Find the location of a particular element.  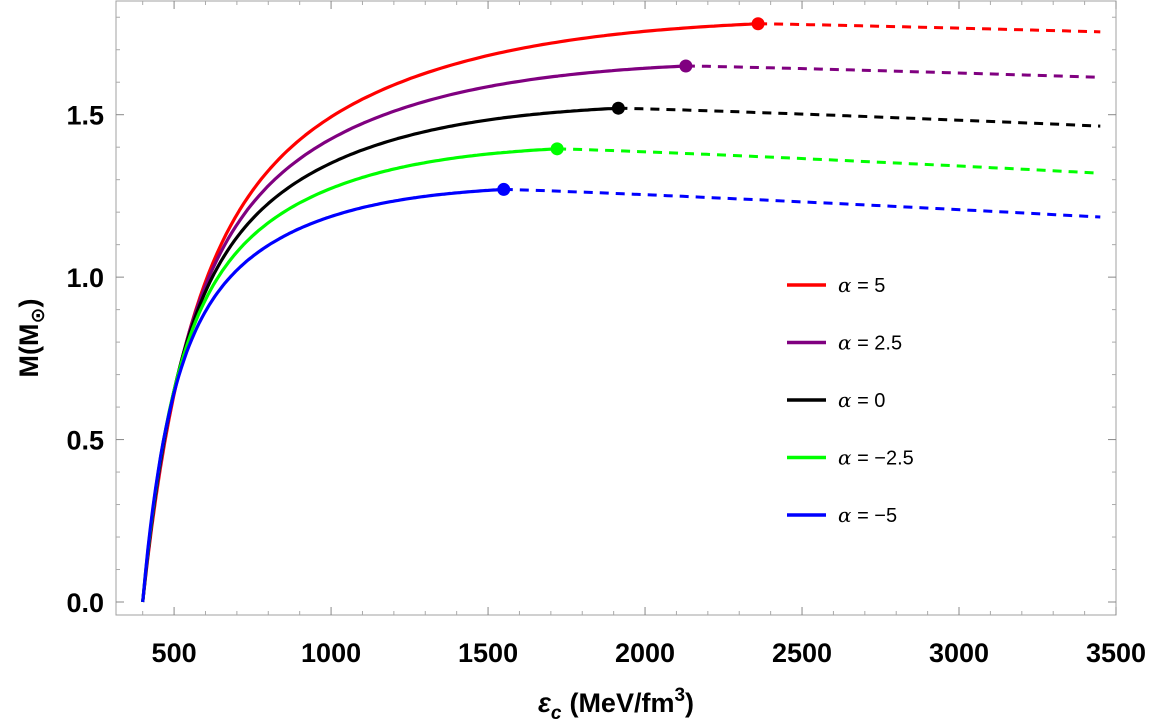

x-axis-label: εc (MeV/fm3) is located at coordinates (616, 703).